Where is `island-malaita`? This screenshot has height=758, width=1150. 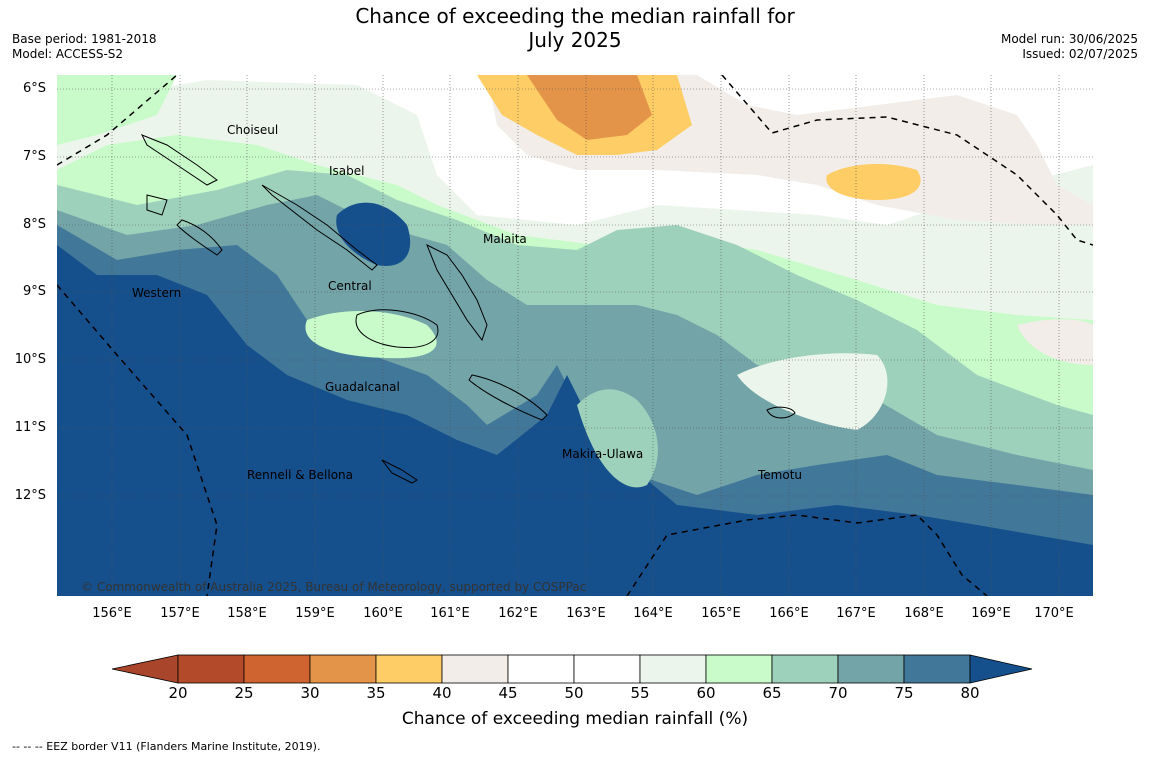
island-malaita is located at coordinates (457, 292).